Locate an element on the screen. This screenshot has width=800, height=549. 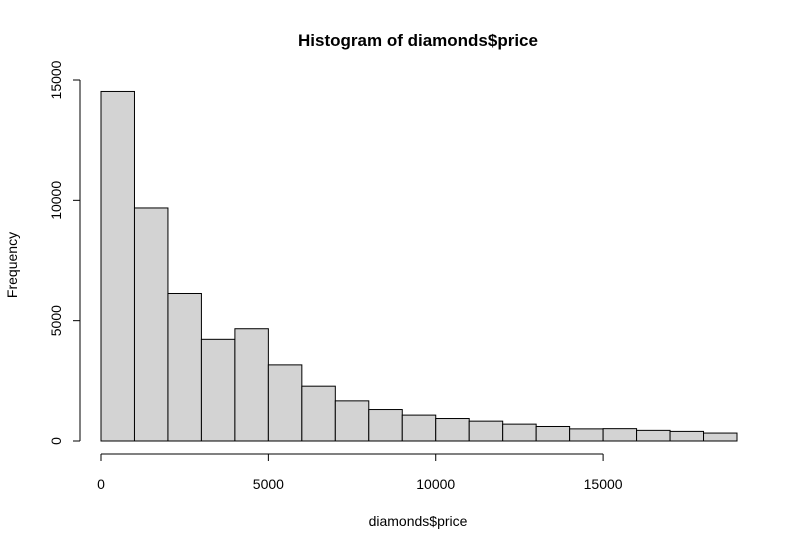
chart-title: Histogram of diamonds$price is located at coordinates (418, 40).